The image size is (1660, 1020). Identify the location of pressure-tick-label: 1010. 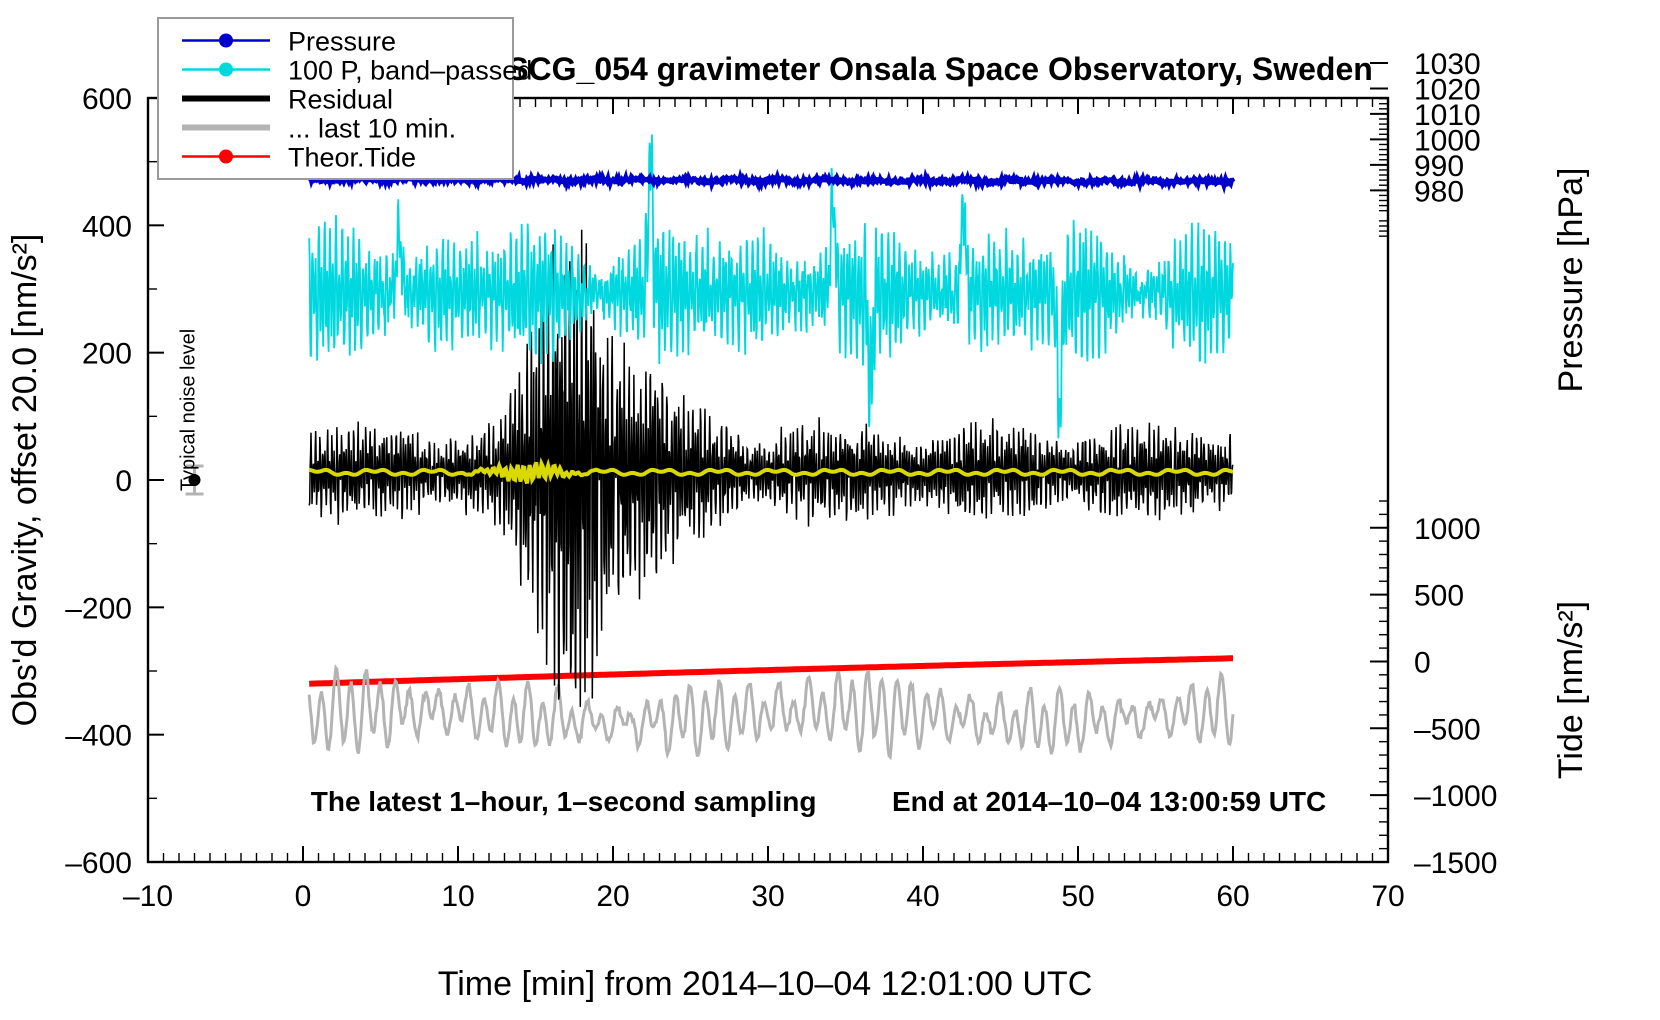
(1447, 115).